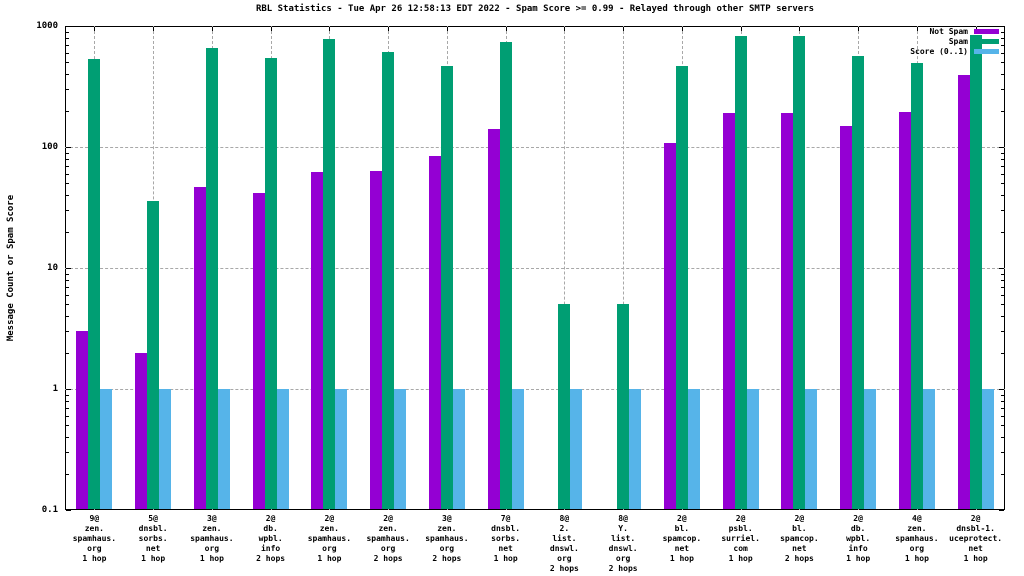  What do you see at coordinates (94, 538) in the screenshot?
I see `x-category-label: 9@ zen. spamhaus. org 1 hop` at bounding box center [94, 538].